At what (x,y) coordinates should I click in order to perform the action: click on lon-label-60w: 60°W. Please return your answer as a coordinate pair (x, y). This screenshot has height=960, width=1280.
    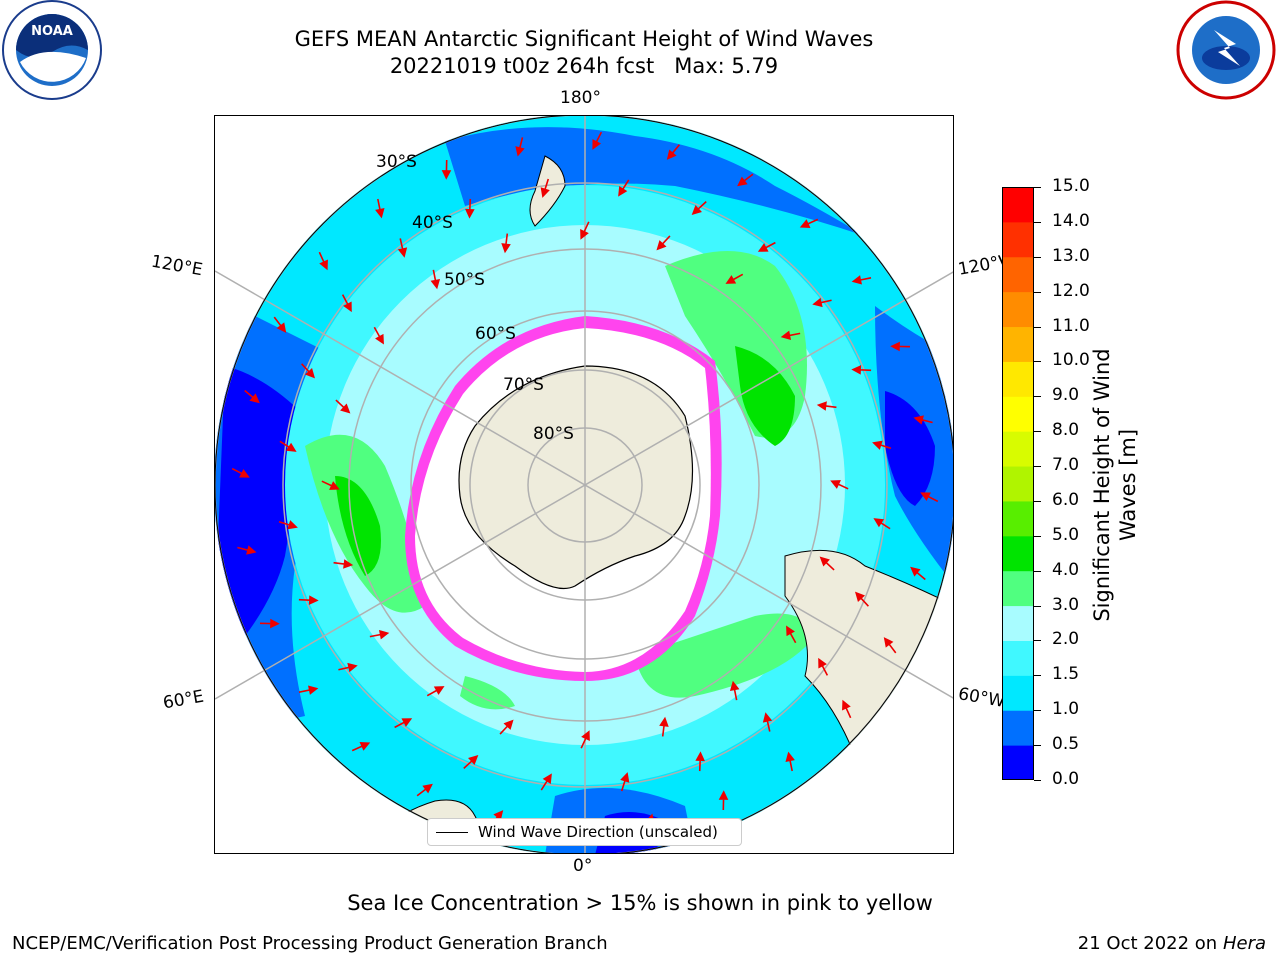
    Looking at the image, I should click on (981, 698).